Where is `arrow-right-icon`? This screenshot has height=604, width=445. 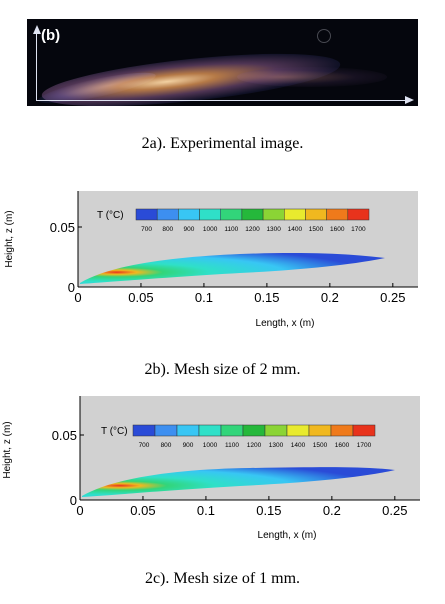 arrow-right-icon is located at coordinates (409, 100).